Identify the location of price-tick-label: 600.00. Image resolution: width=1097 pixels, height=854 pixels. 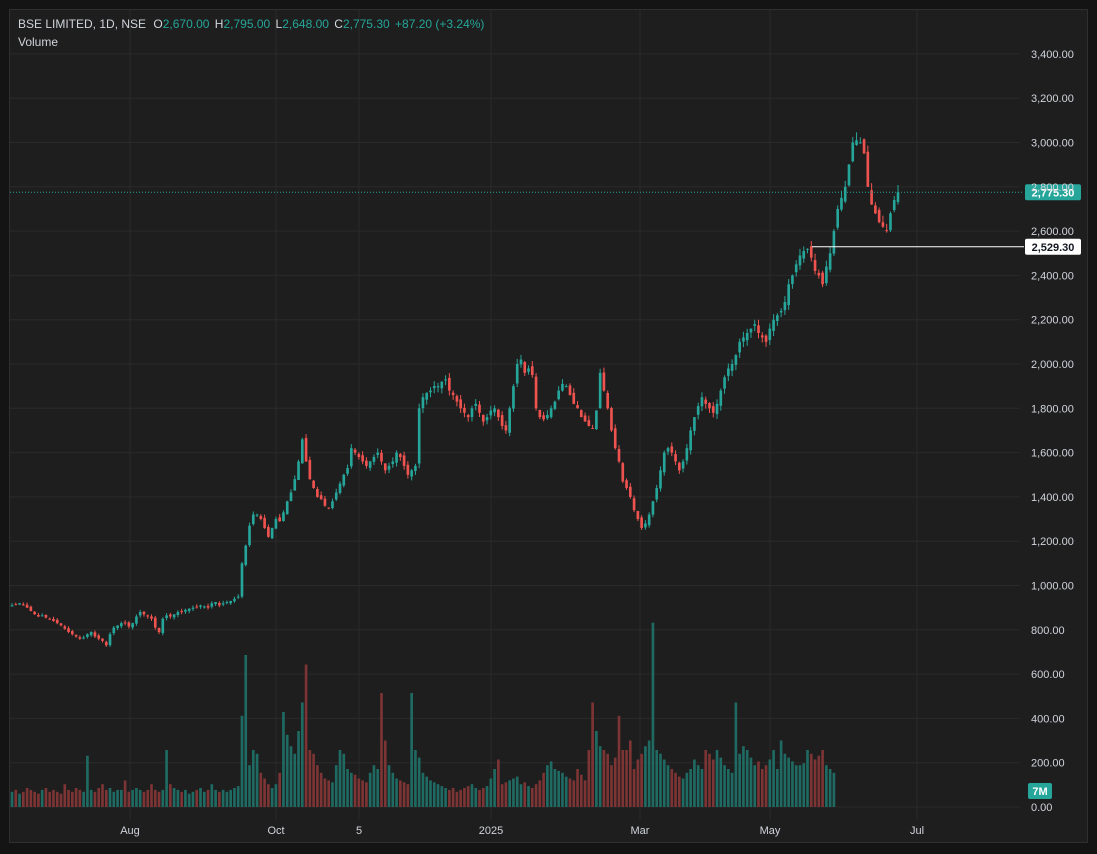
(1048, 675).